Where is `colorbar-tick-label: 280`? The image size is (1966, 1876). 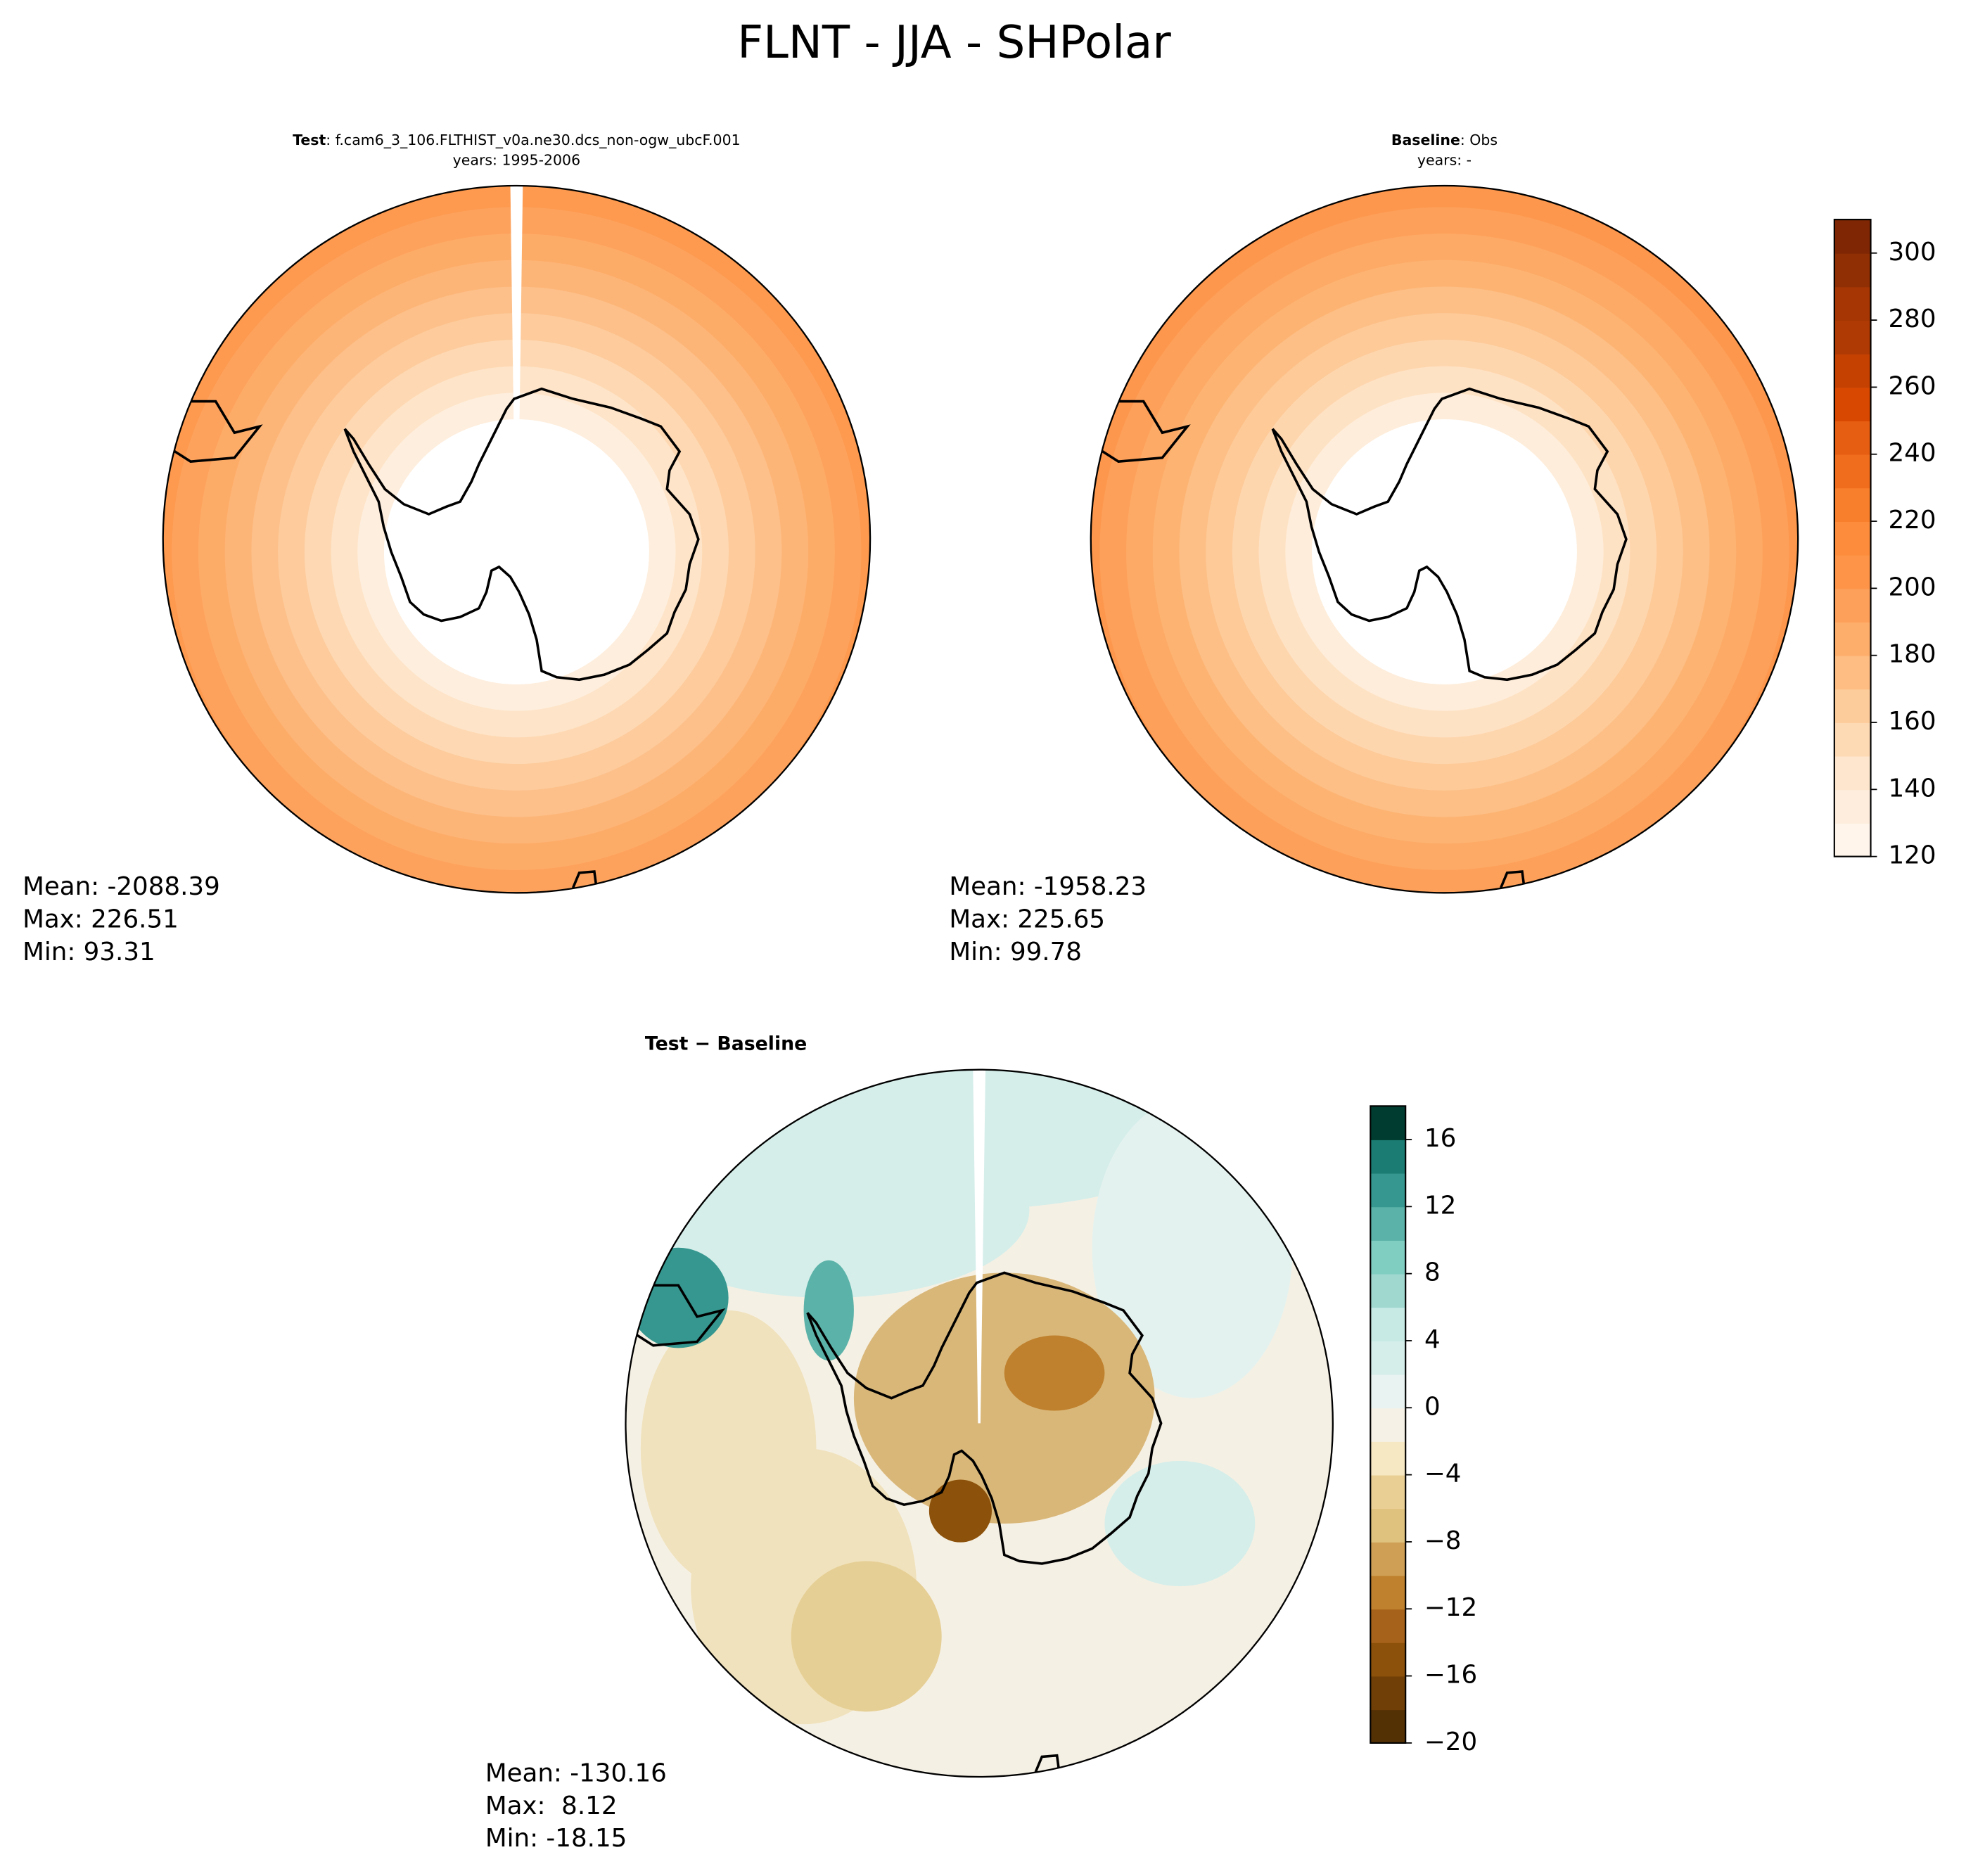
colorbar-tick-label: 280 is located at coordinates (1912, 319).